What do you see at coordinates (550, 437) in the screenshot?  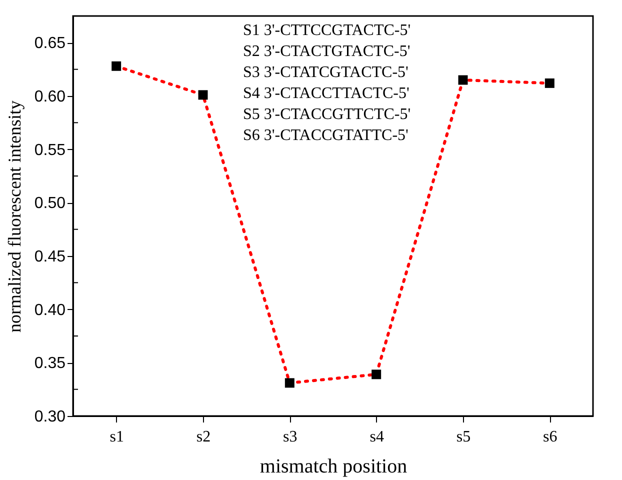 I see `x-tick-label: s6` at bounding box center [550, 437].